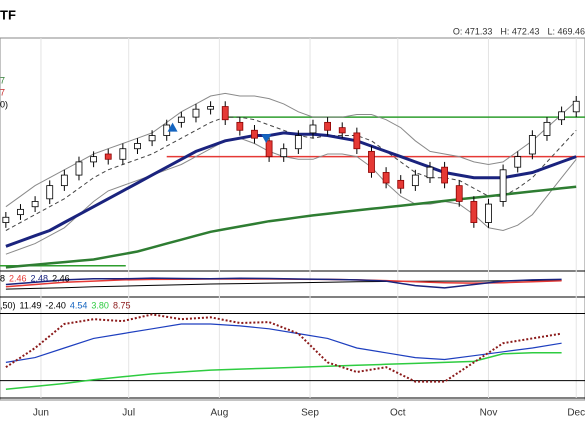 The height and width of the screenshot is (430, 585). Describe the element at coordinates (398, 413) in the screenshot. I see `x-tick-label: Oct` at that location.